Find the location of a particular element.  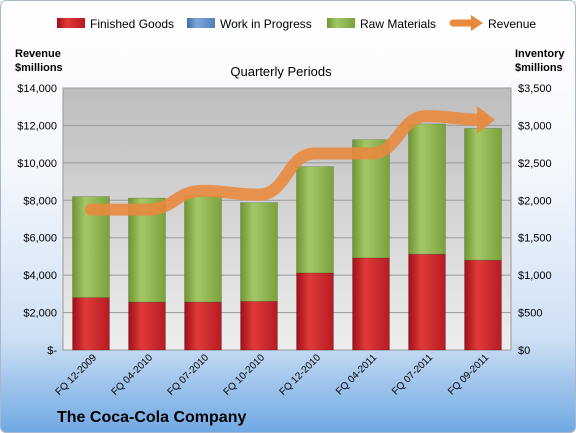

right-tick-label: $1,500 is located at coordinates (535, 239).